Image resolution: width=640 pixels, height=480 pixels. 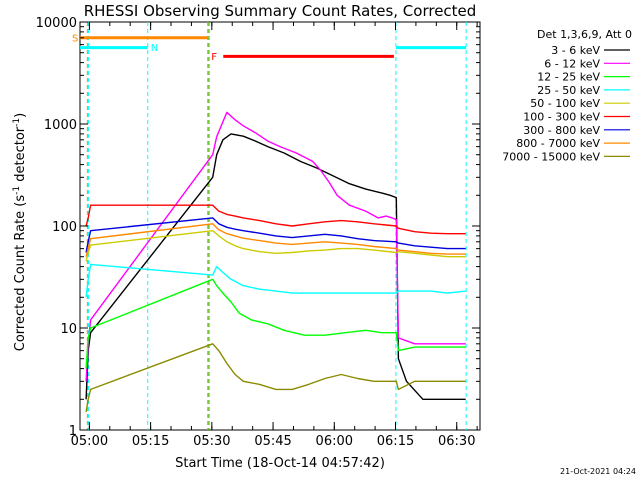 What do you see at coordinates (20, 115) in the screenshot?
I see `y-axis-label-end: )` at bounding box center [20, 115].